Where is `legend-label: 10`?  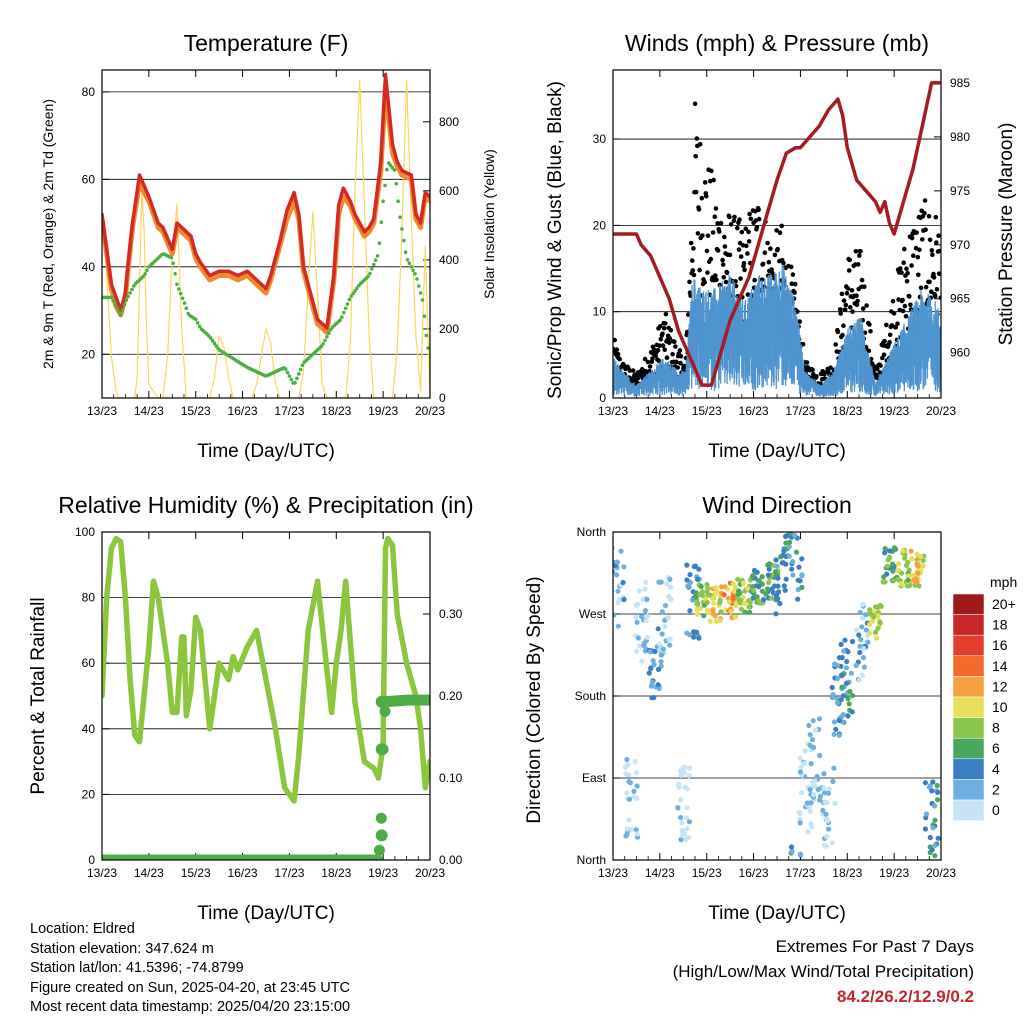
legend-label: 10 is located at coordinates (1000, 707).